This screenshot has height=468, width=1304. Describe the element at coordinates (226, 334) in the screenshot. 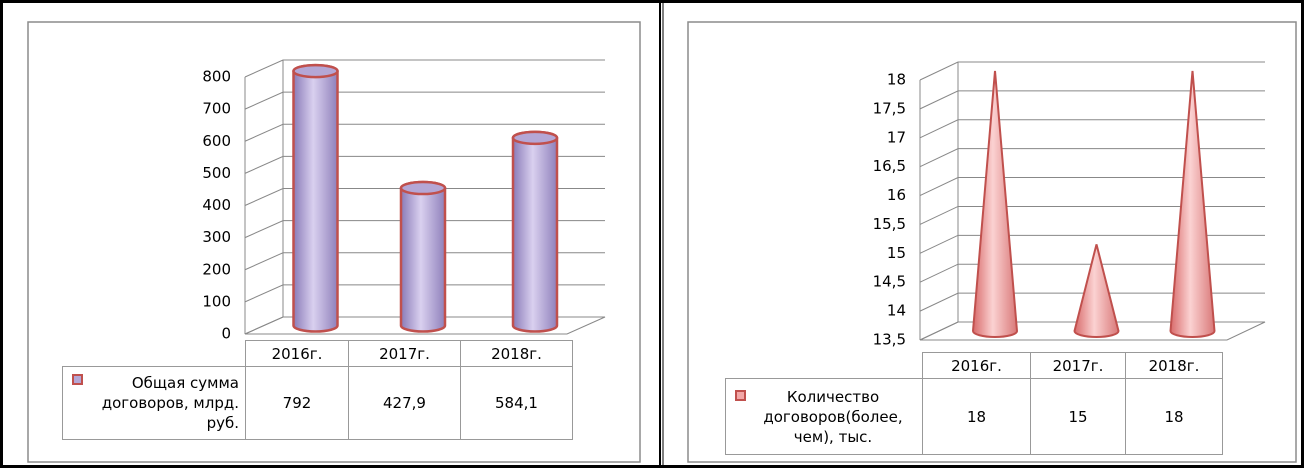

I see `y-tick-label: 0` at that location.